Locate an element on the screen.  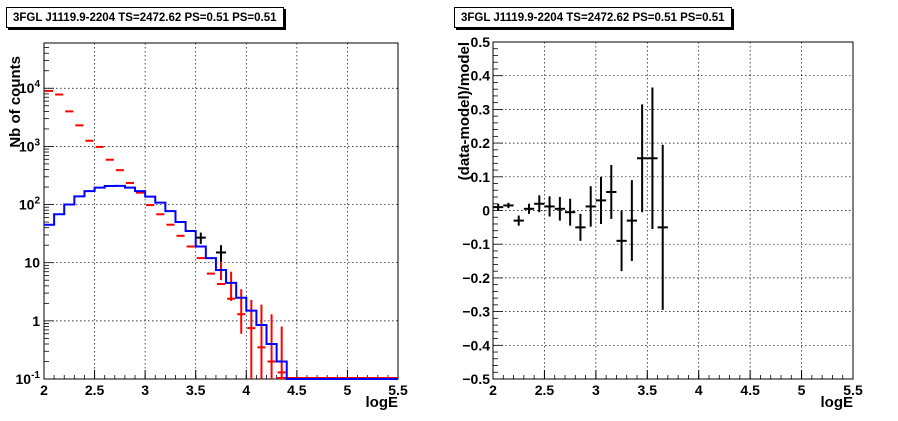
right-ytick-label: −0.5 is located at coordinates (476, 379).